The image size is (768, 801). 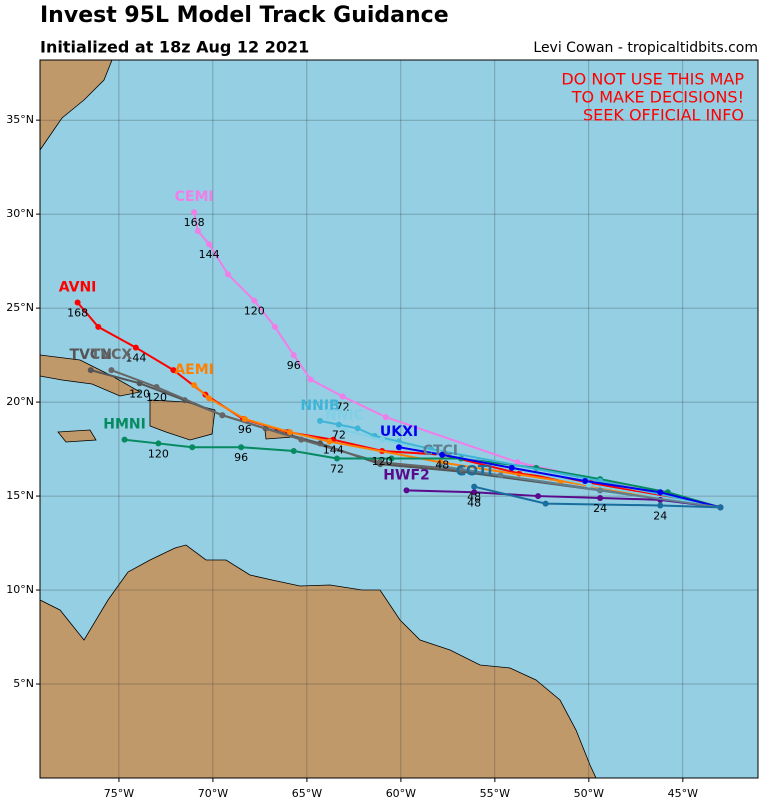 I want to click on model-label: UKXI, so click(x=399, y=432).